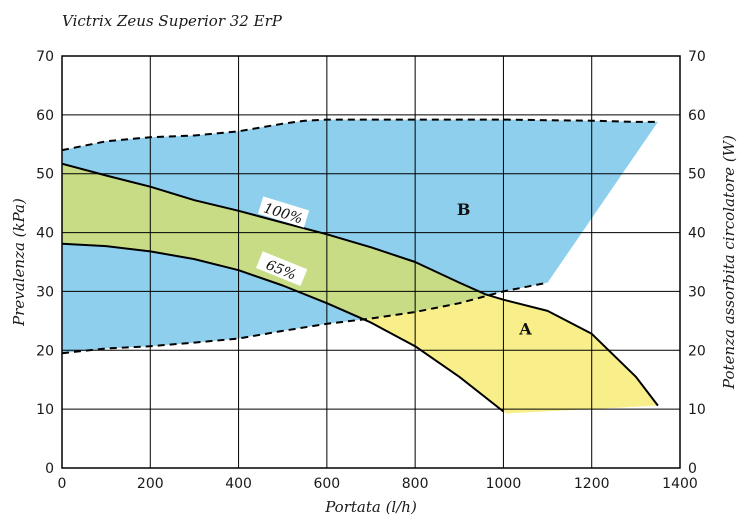  I want to click on x-tick-label: 0, so click(62, 484).